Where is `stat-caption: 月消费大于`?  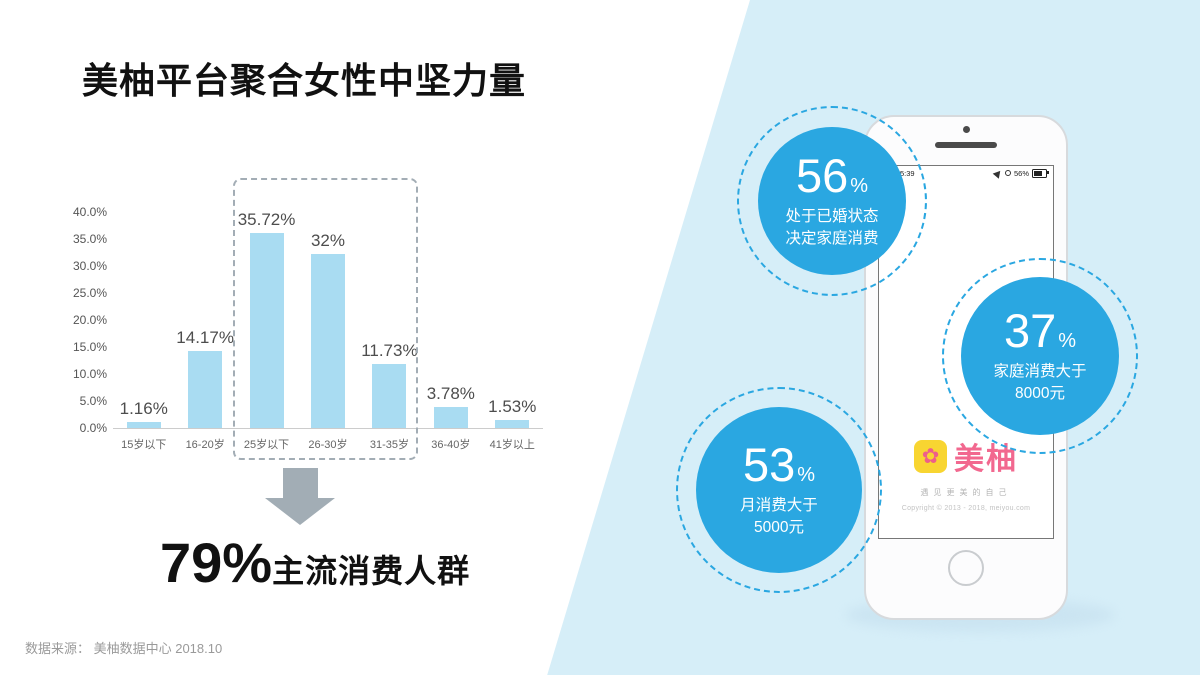
stat-caption: 月消费大于 is located at coordinates (779, 505).